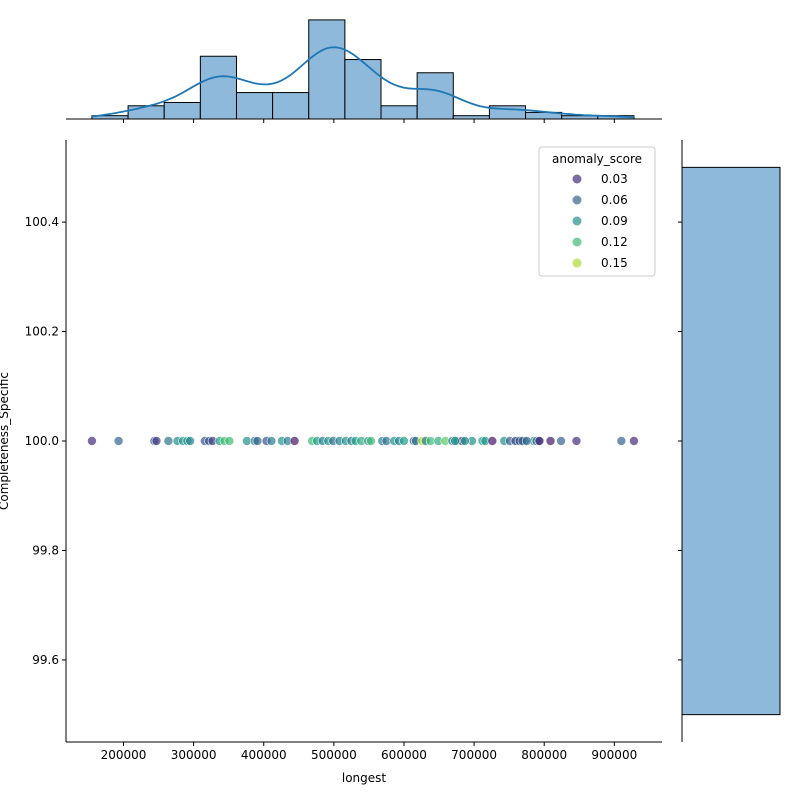 The width and height of the screenshot is (800, 800). I want to click on y-tick-label: 100.0, so click(42, 441).